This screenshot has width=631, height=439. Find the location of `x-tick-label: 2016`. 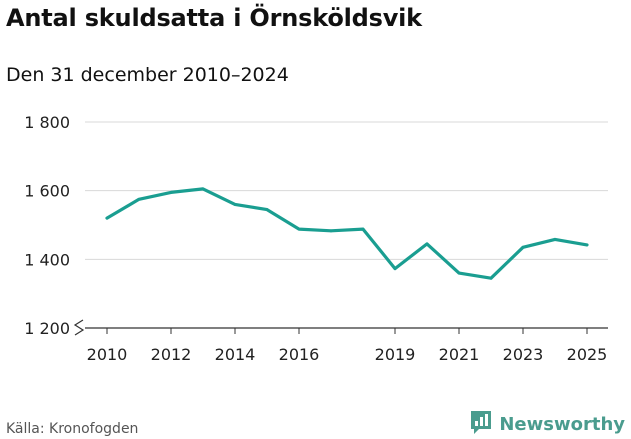

x-tick-label: 2016 is located at coordinates (299, 354).